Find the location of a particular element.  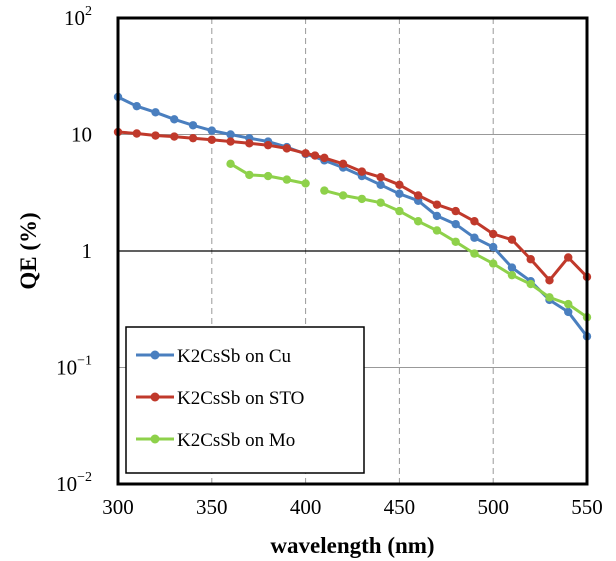

y-tick-label: 10² is located at coordinates (78, 17).